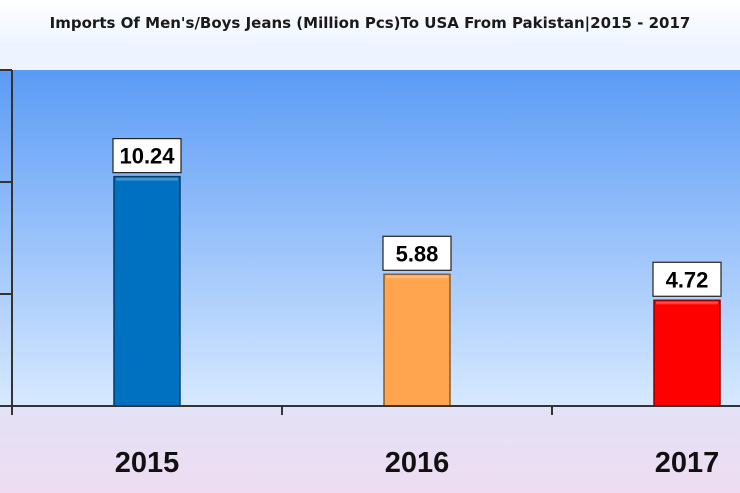 The height and width of the screenshot is (493, 740). I want to click on bar-2015, so click(147, 291).